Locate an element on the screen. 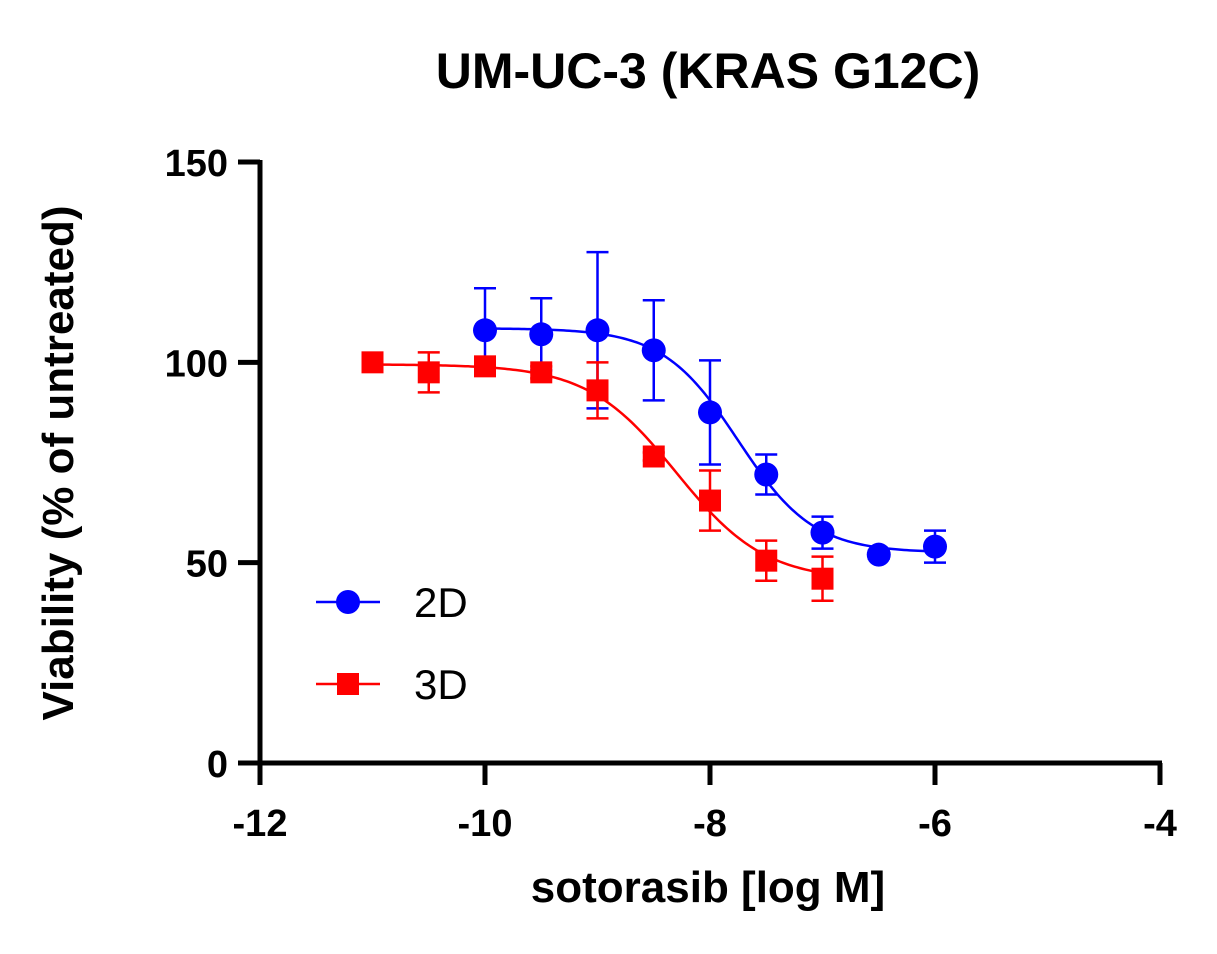 This screenshot has width=1217, height=954. y-axis-title: Viability (% of untreated) is located at coordinates (58, 462).